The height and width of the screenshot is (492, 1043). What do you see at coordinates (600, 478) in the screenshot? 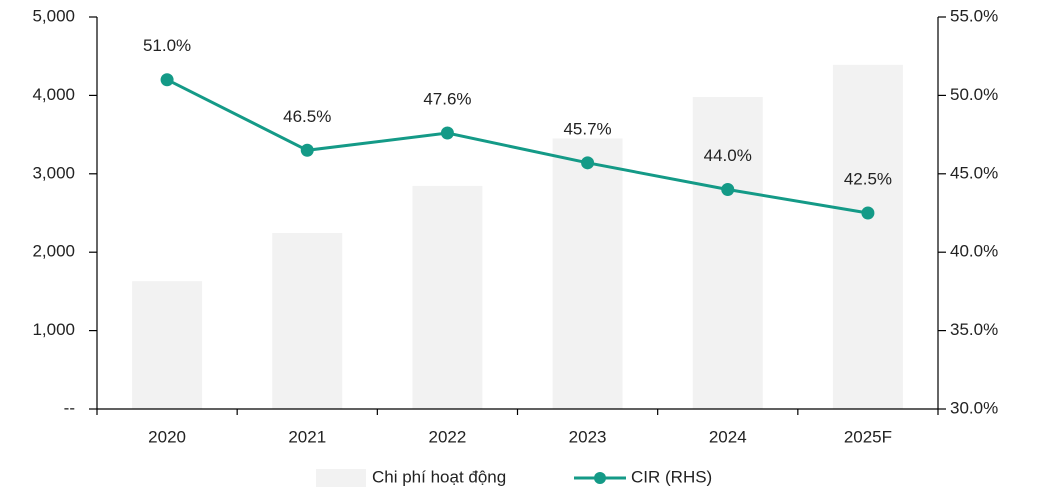
I see `legend-marker` at bounding box center [600, 478].